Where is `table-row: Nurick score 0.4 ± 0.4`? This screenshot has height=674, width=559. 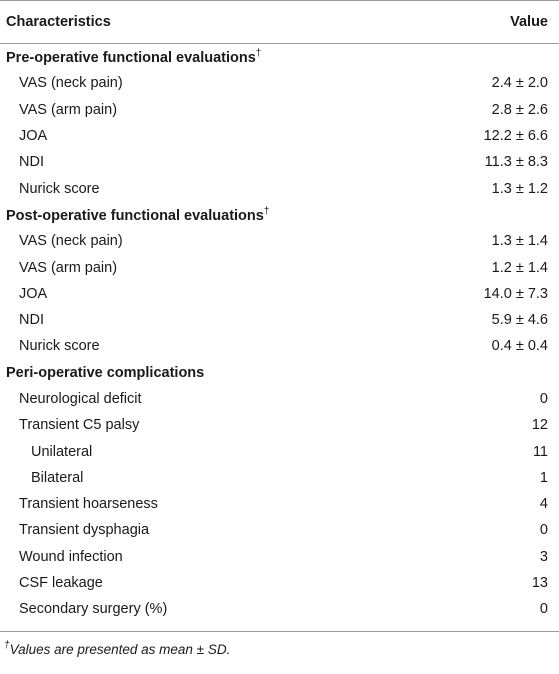 table-row: Nurick score 0.4 ± 0.4 is located at coordinates (279, 346).